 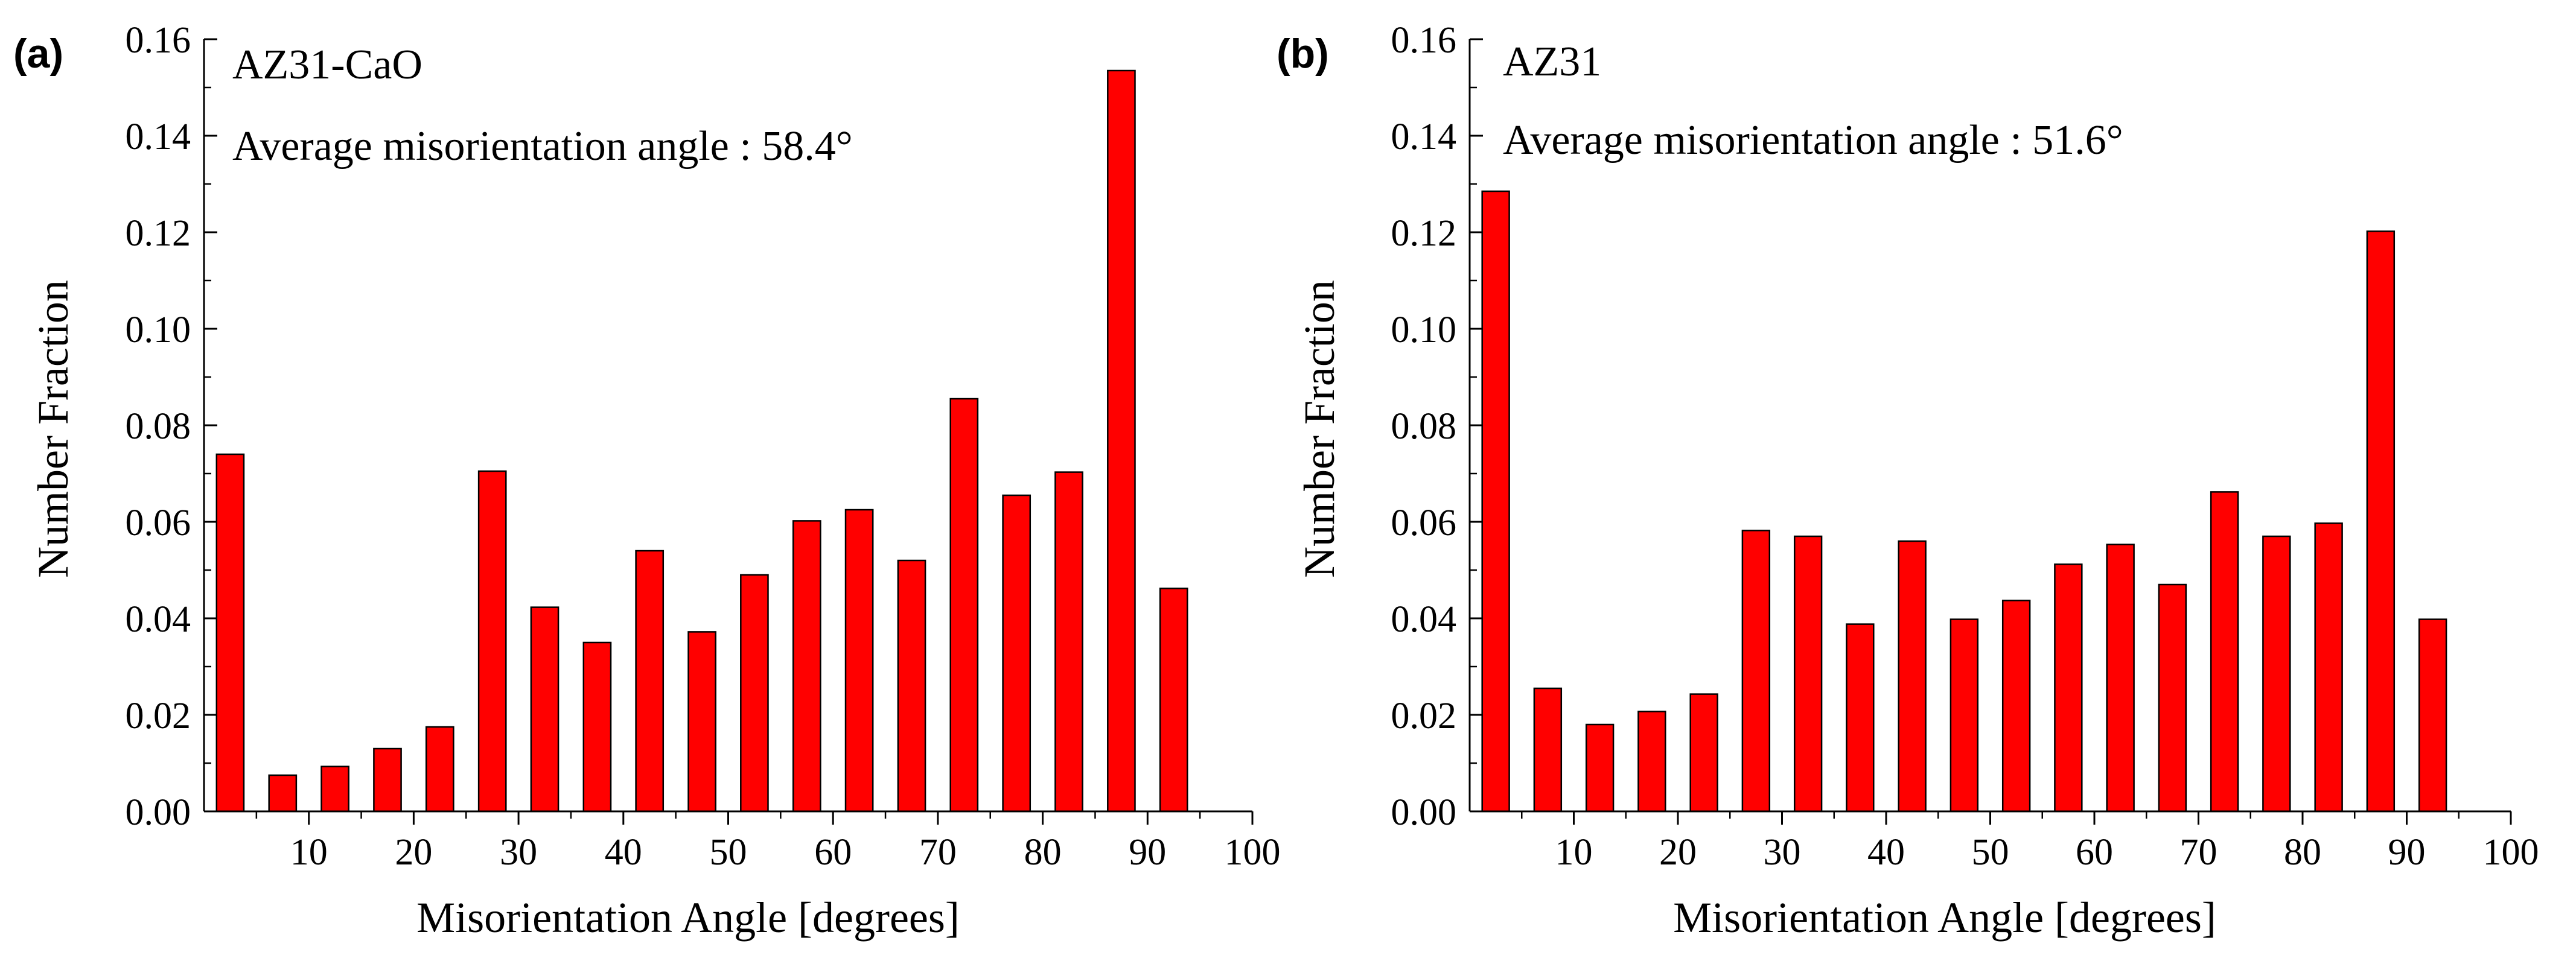 What do you see at coordinates (158, 717) in the screenshot?
I see `panel-a-y-tick-label: 0.02` at bounding box center [158, 717].